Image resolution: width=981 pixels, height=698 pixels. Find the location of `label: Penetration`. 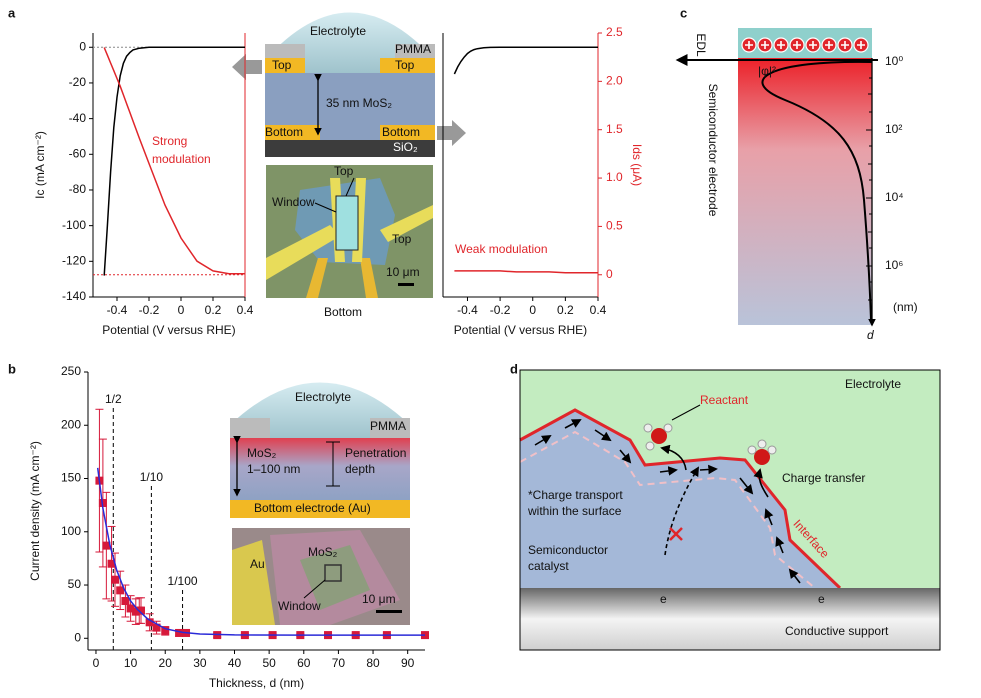

label: Penetration is located at coordinates (375, 453).